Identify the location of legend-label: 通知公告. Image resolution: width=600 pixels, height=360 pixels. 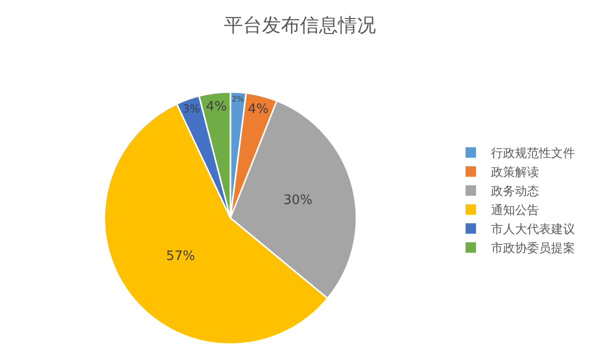
(514, 210).